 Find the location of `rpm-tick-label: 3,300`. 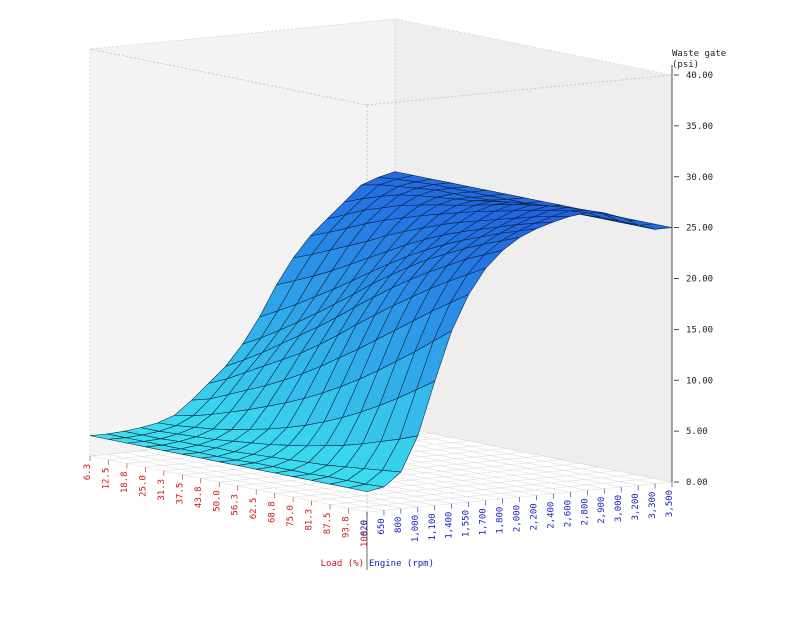

rpm-tick-label: 3,300 is located at coordinates (653, 505).